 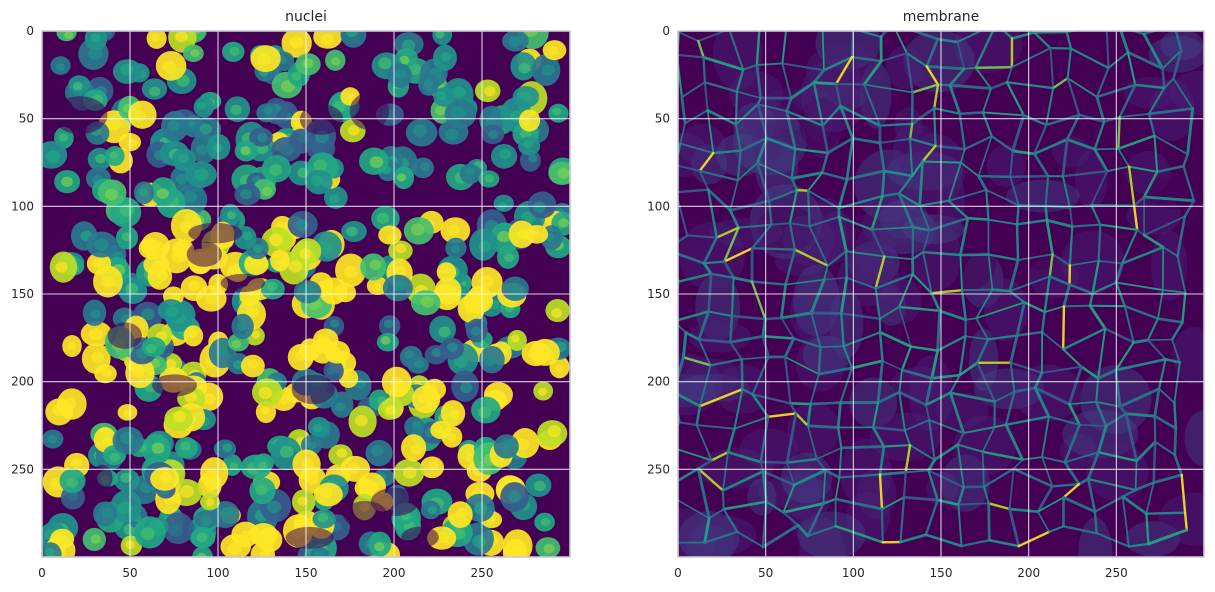 What do you see at coordinates (306, 573) in the screenshot?
I see `x-tick-label: 150` at bounding box center [306, 573].